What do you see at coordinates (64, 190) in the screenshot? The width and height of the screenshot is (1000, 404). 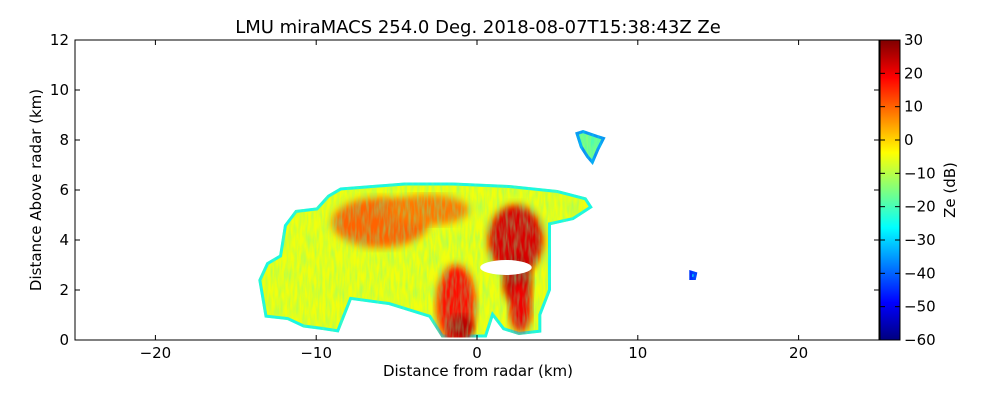 I see `y-tick-label: 6` at bounding box center [64, 190].